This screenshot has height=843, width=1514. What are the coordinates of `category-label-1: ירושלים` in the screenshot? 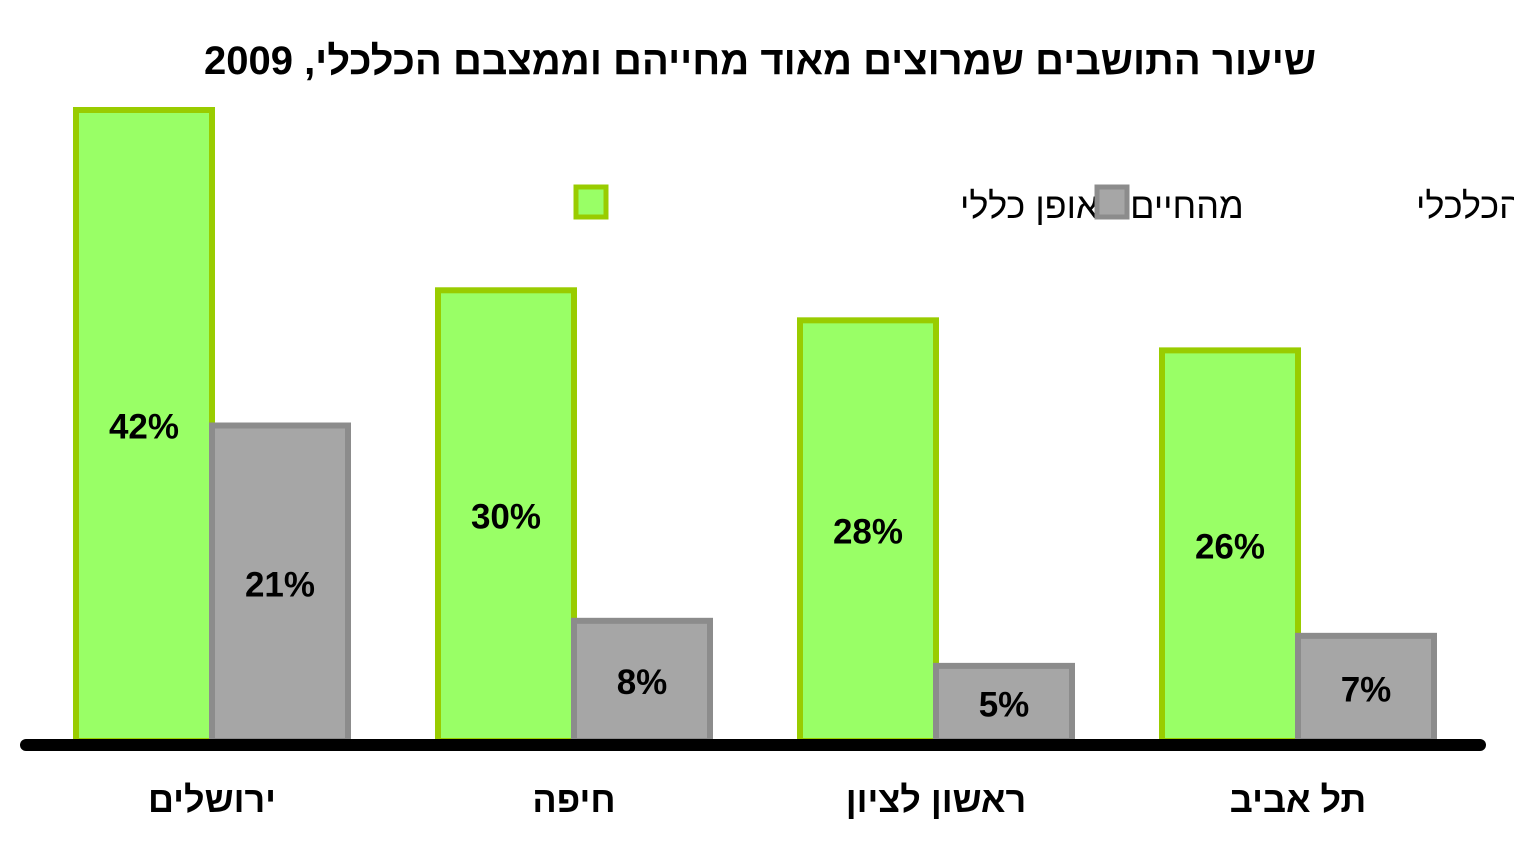 It's located at (212, 799).